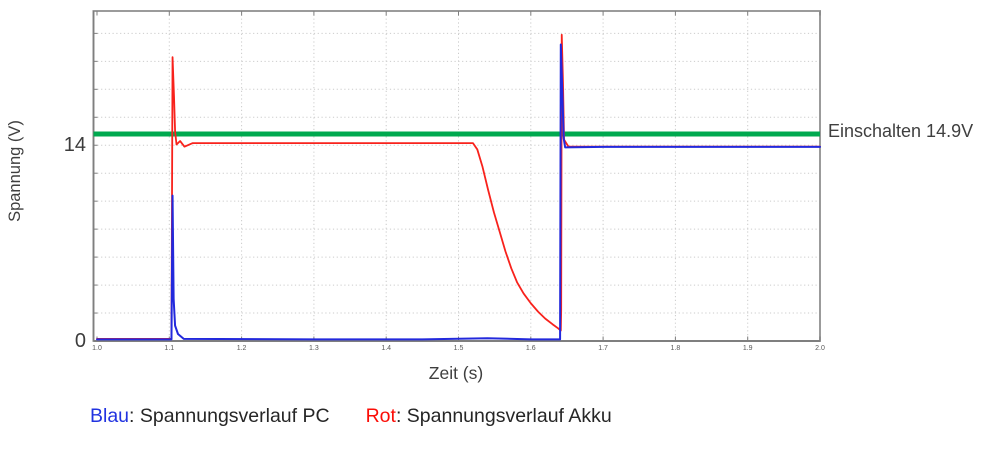 The image size is (1000, 453). I want to click on x-tick-label: 1.2, so click(241, 348).